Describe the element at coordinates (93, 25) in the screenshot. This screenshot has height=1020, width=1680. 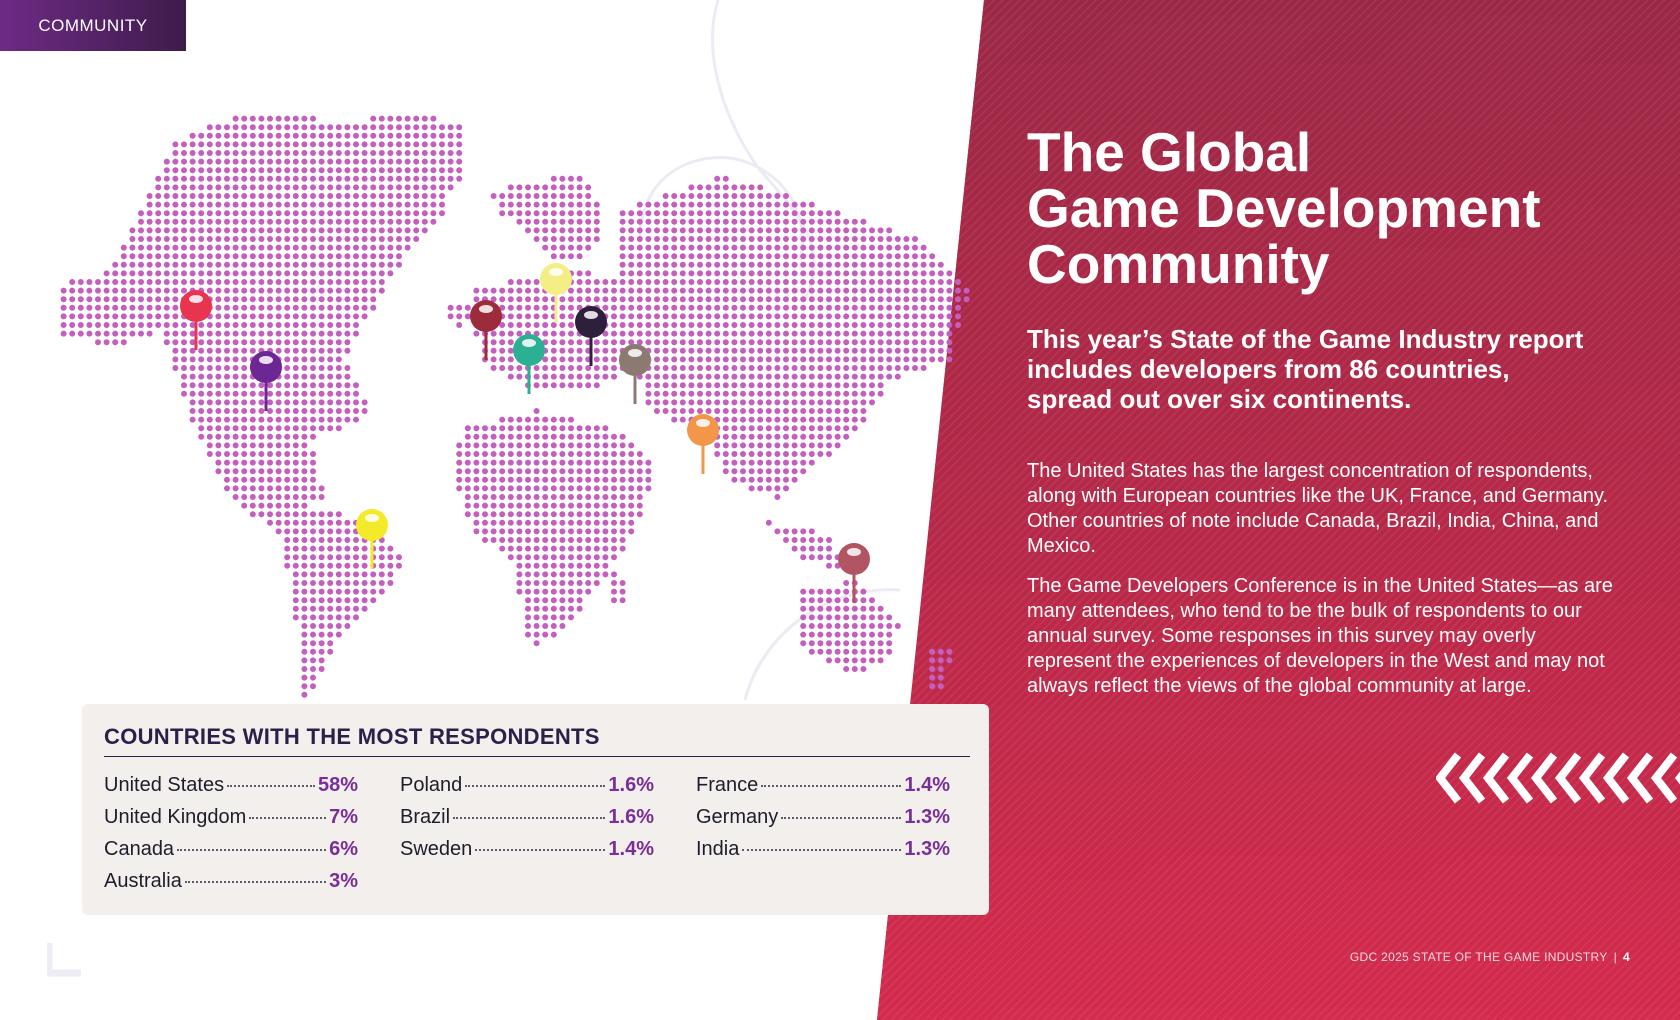
I see `section-tab: COMMUNITY` at that location.